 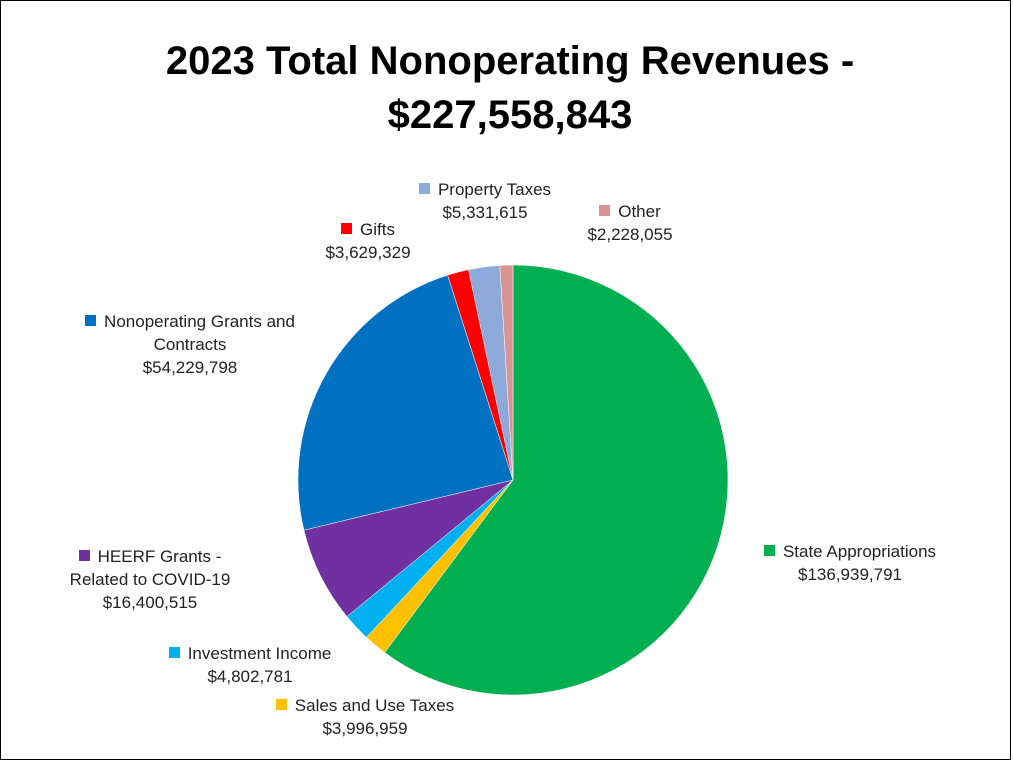 What do you see at coordinates (250, 676) in the screenshot?
I see `value-label: $4,802,781` at bounding box center [250, 676].